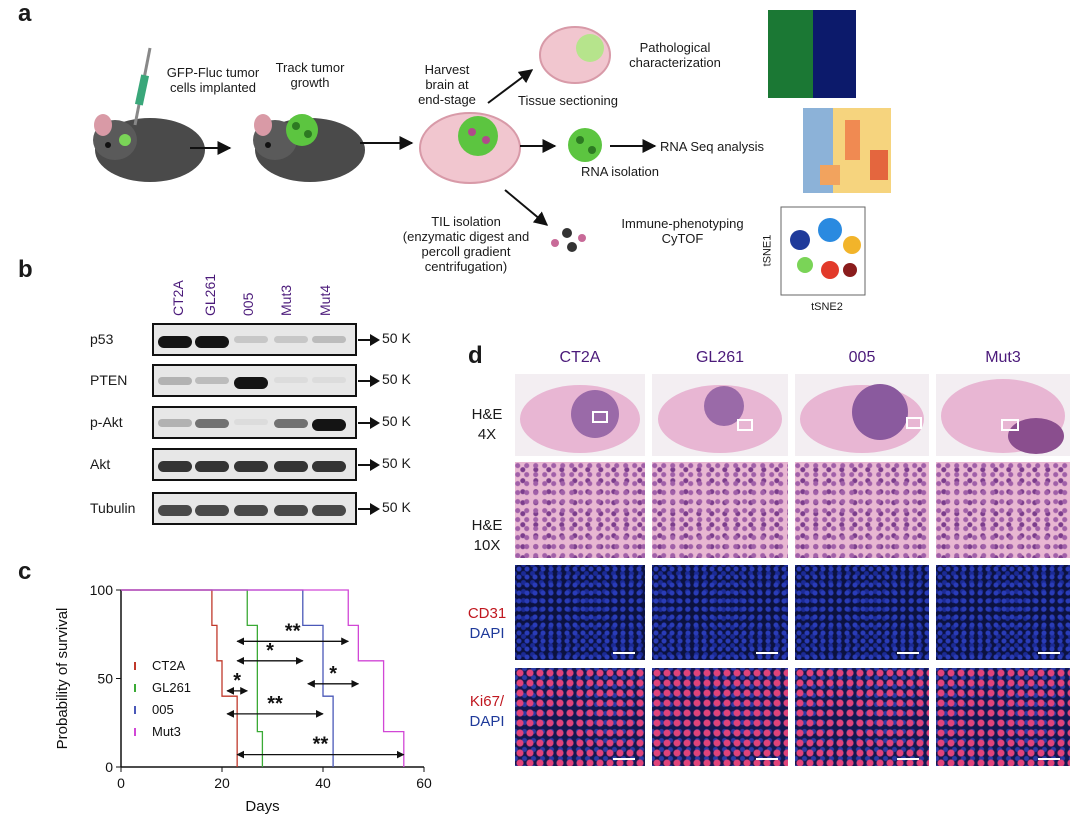 The width and height of the screenshot is (1081, 824). What do you see at coordinates (62, 679) in the screenshot?
I see `y-axis-label: Probability of survival` at bounding box center [62, 679].